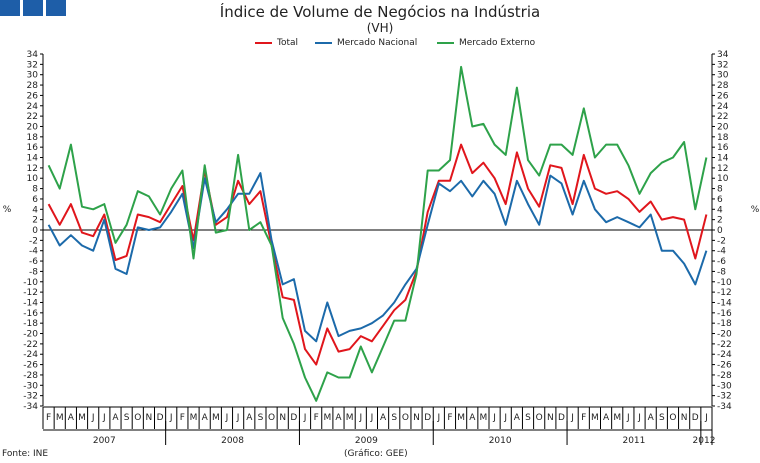 The image size is (760, 463). What do you see at coordinates (33, 76) in the screenshot?
I see `y-tick-label-left: 30` at bounding box center [33, 76].